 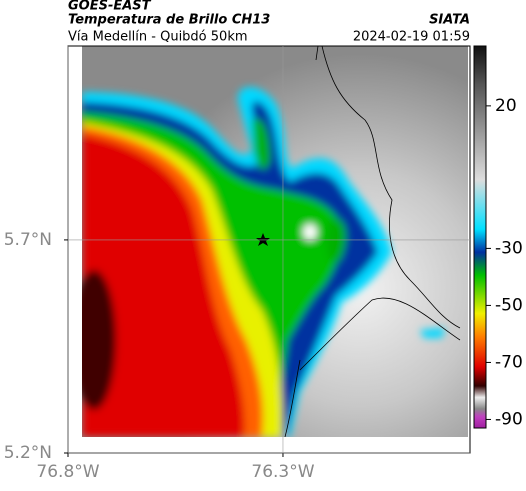 I want to click on timestamp: 2024-02-19 01:59, so click(x=411, y=37).